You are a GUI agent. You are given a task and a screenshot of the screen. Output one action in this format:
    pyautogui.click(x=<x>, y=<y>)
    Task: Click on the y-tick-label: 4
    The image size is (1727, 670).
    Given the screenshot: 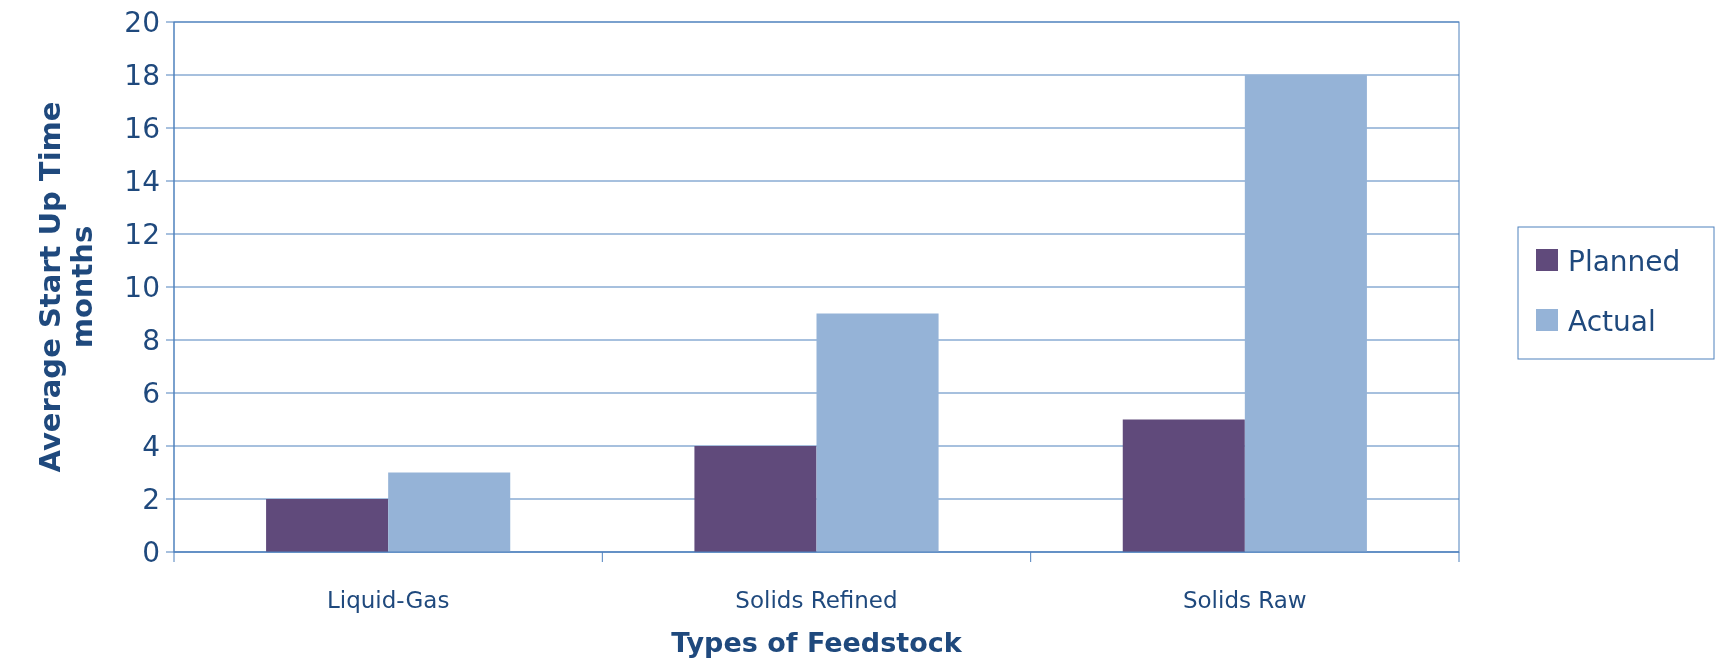 What is the action you would take?
    pyautogui.click(x=151, y=446)
    